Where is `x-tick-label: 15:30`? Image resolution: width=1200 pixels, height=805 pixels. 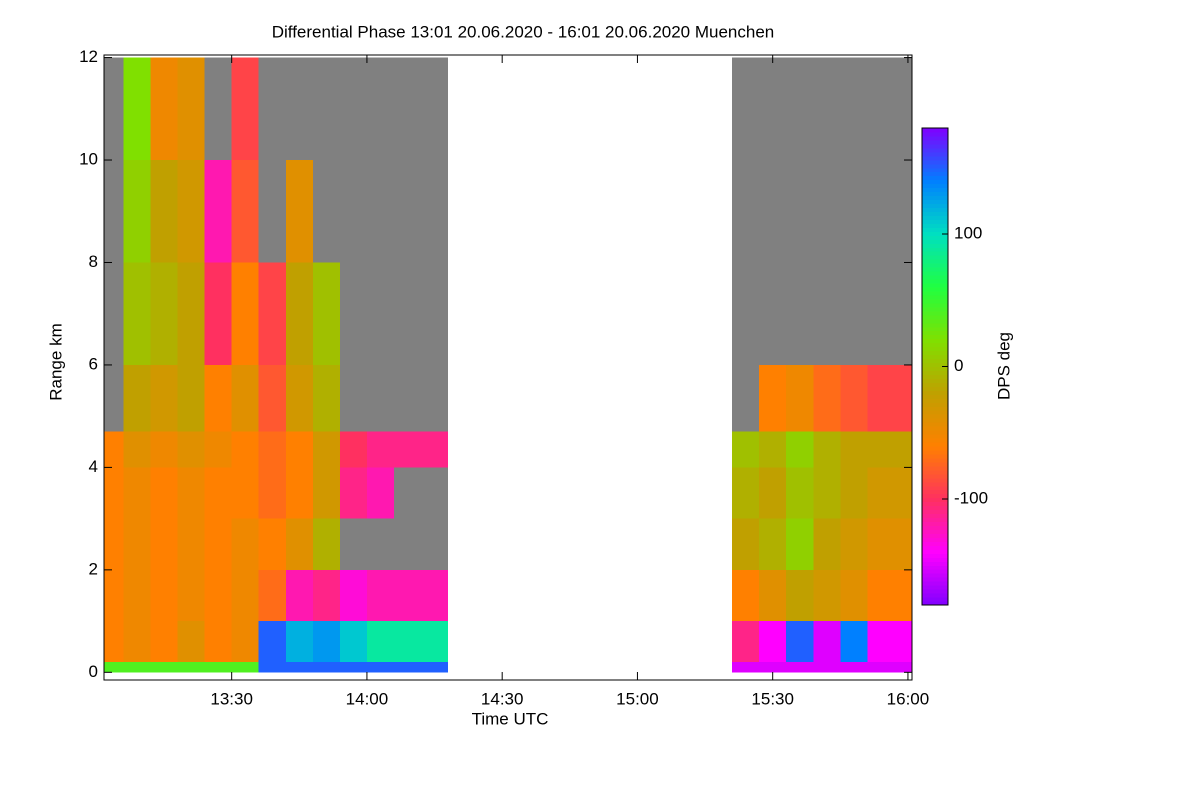
x-tick-label: 15:30 is located at coordinates (772, 698).